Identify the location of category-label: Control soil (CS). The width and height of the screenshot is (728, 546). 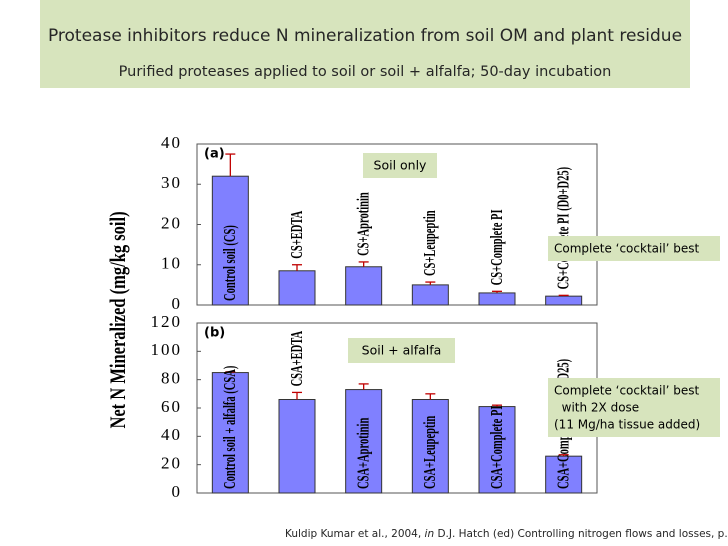
(230, 263).